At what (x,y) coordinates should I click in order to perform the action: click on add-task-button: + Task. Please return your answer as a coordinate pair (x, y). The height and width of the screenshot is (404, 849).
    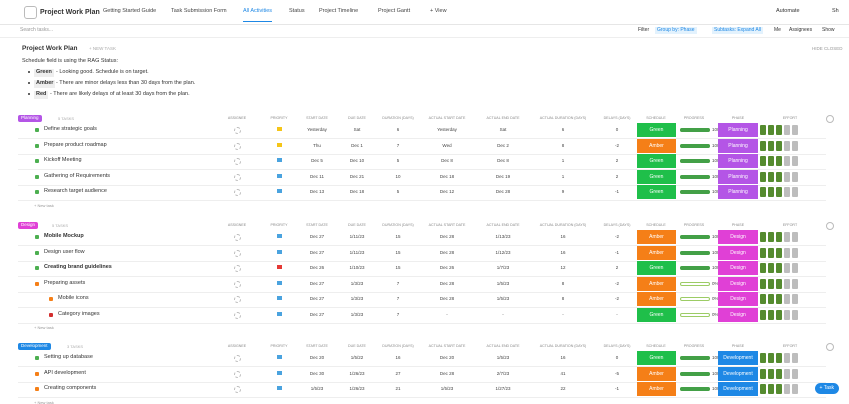
    Looking at the image, I should click on (826, 388).